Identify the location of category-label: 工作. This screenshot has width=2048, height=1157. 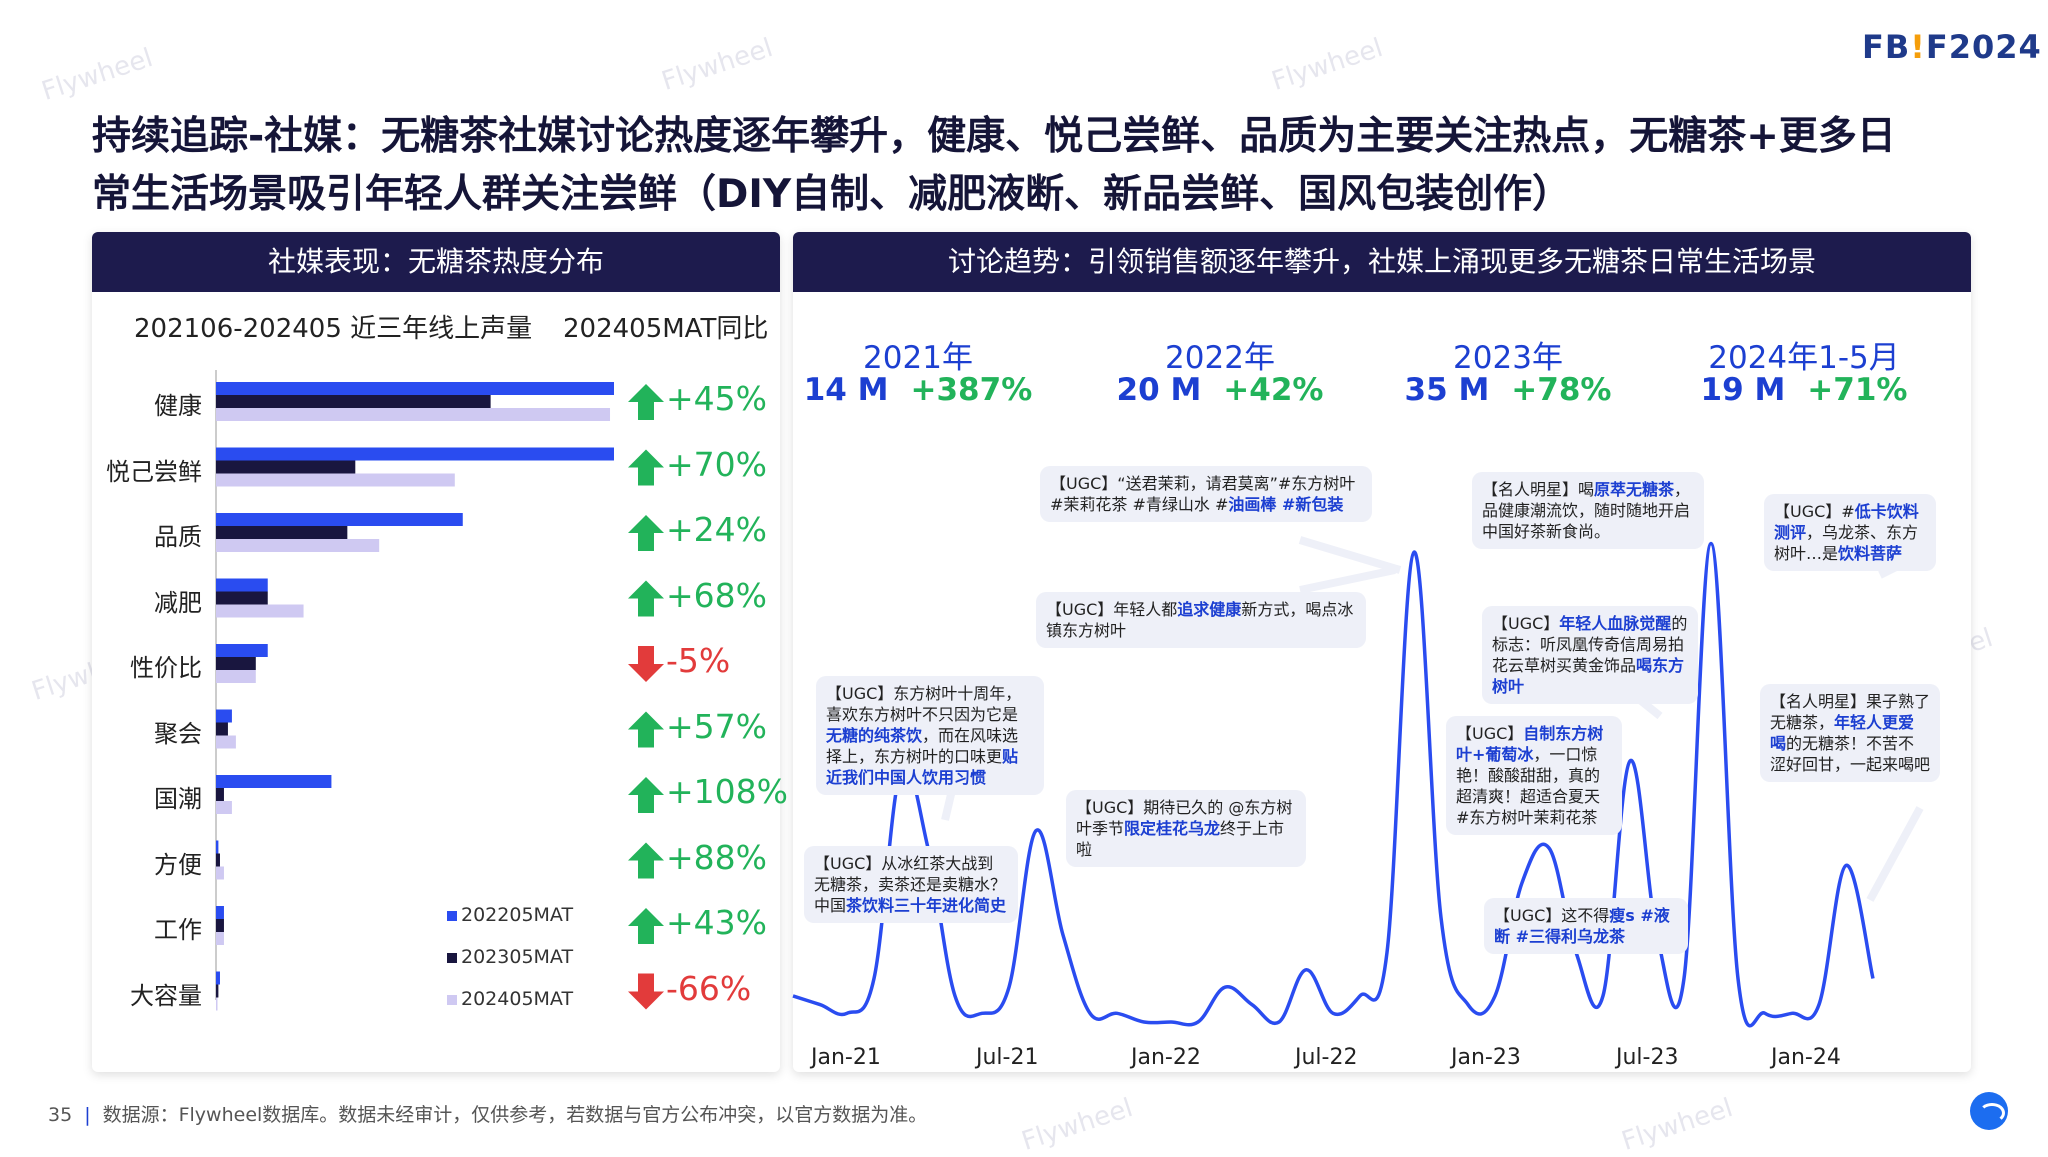
(178, 930).